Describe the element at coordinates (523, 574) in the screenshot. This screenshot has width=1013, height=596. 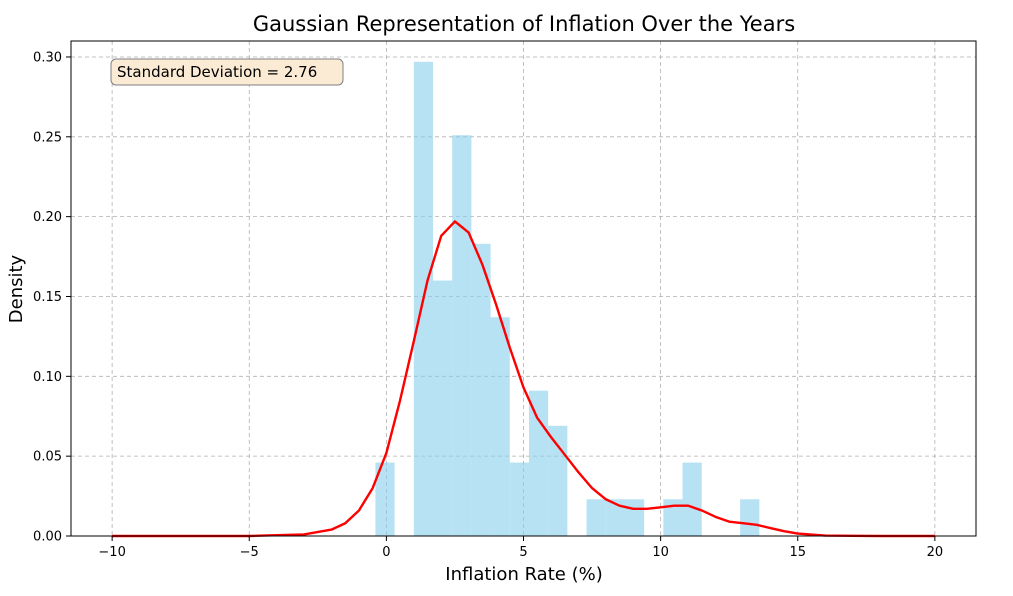
I see `x-axis-label: Inflation Rate (%)` at that location.